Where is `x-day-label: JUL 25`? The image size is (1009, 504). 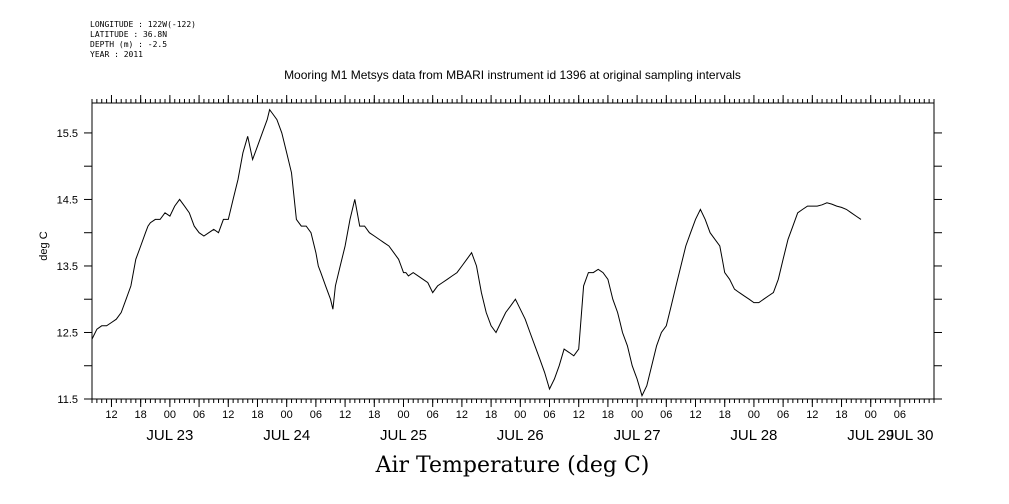
x-day-label: JUL 25 is located at coordinates (403, 435).